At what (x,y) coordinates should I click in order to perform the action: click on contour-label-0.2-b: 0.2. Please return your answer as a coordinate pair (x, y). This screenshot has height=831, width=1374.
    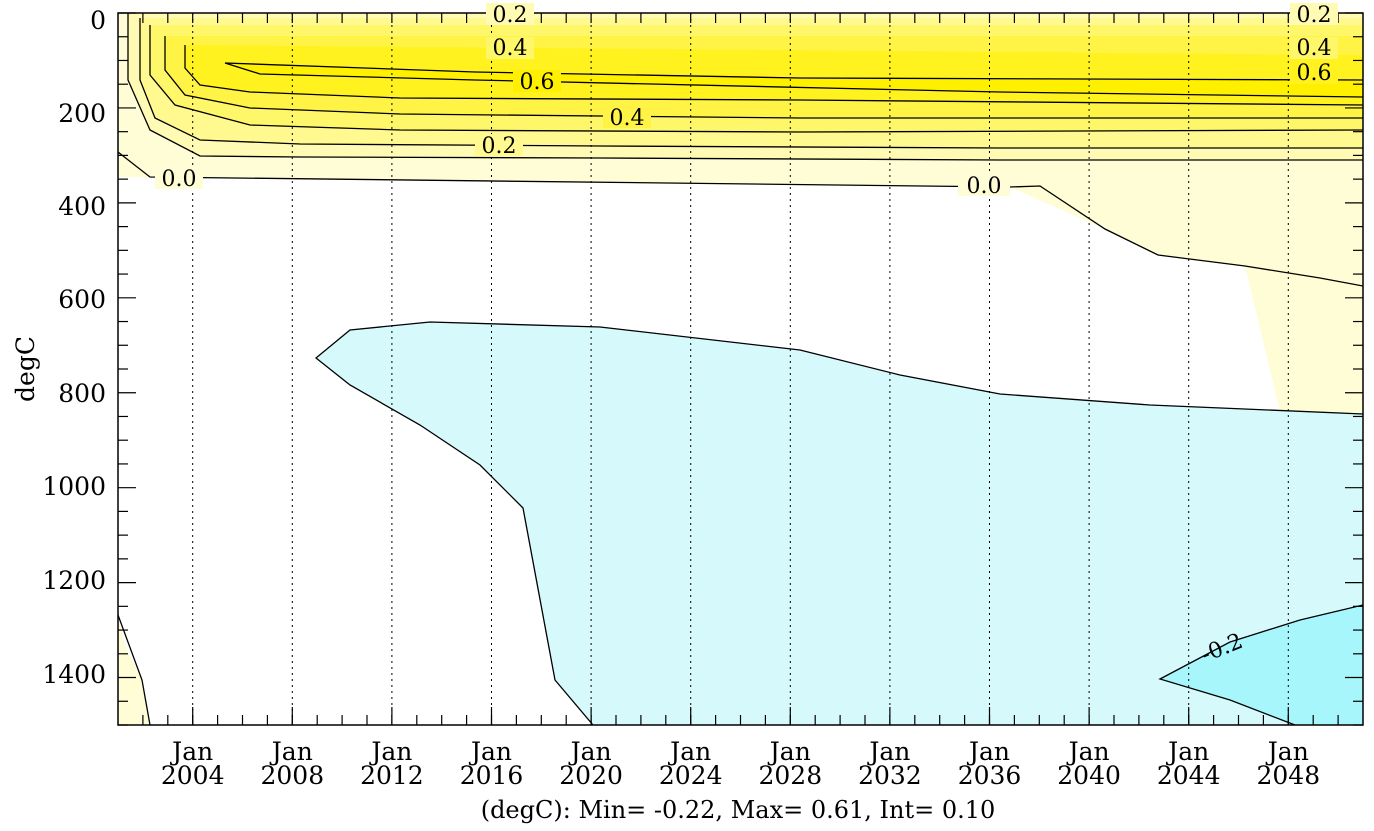
    Looking at the image, I should click on (499, 146).